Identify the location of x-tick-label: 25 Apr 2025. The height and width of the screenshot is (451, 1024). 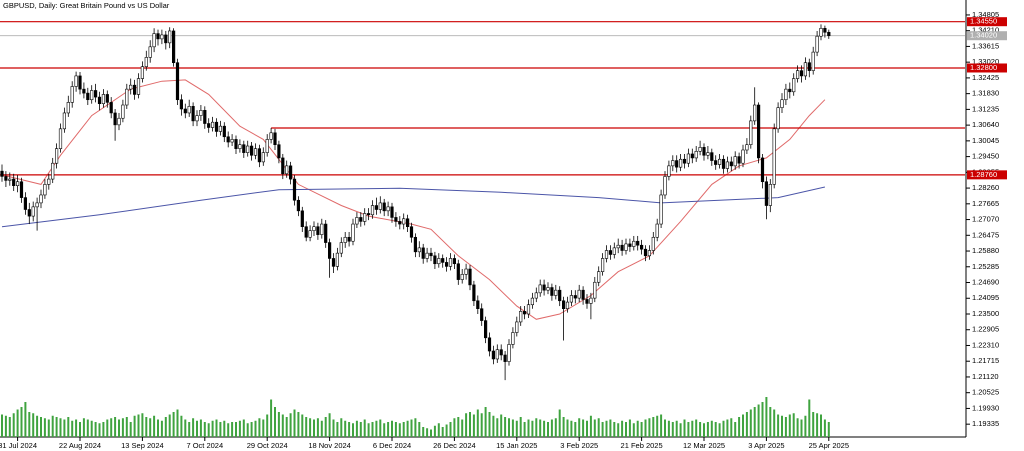
(829, 445).